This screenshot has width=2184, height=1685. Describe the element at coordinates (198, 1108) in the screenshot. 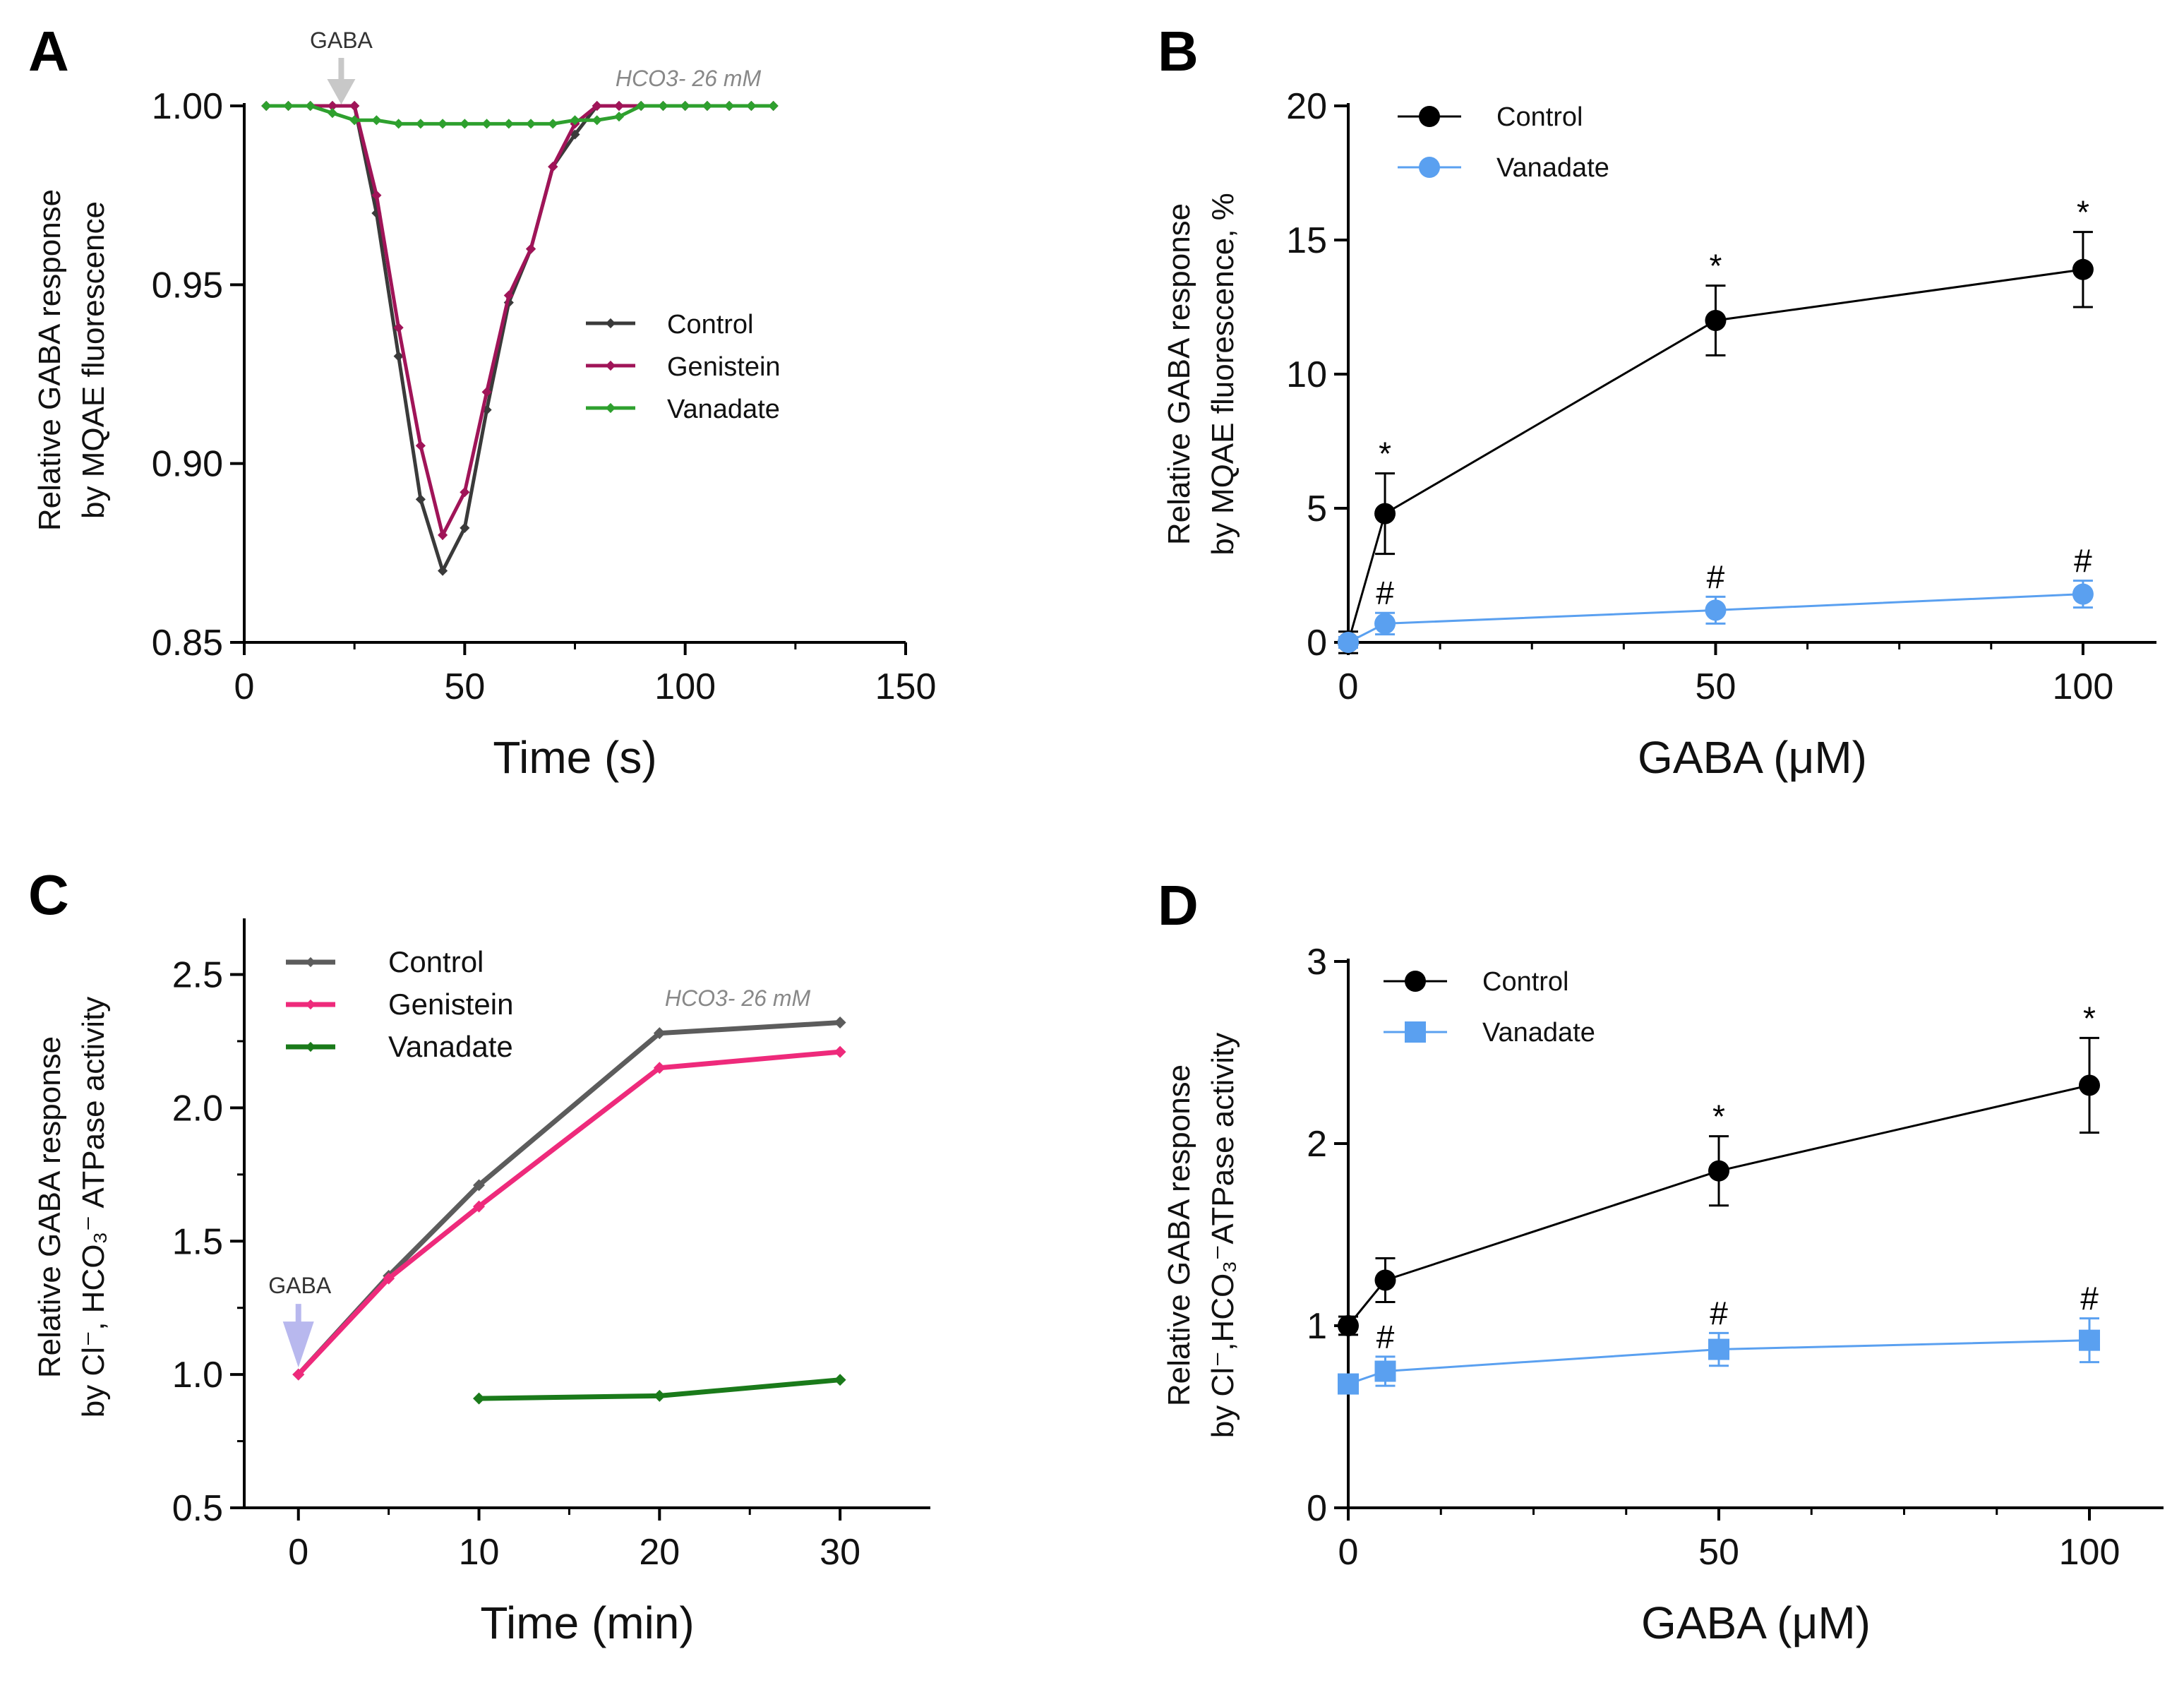

I see `y-tick-label: 2.0` at that location.